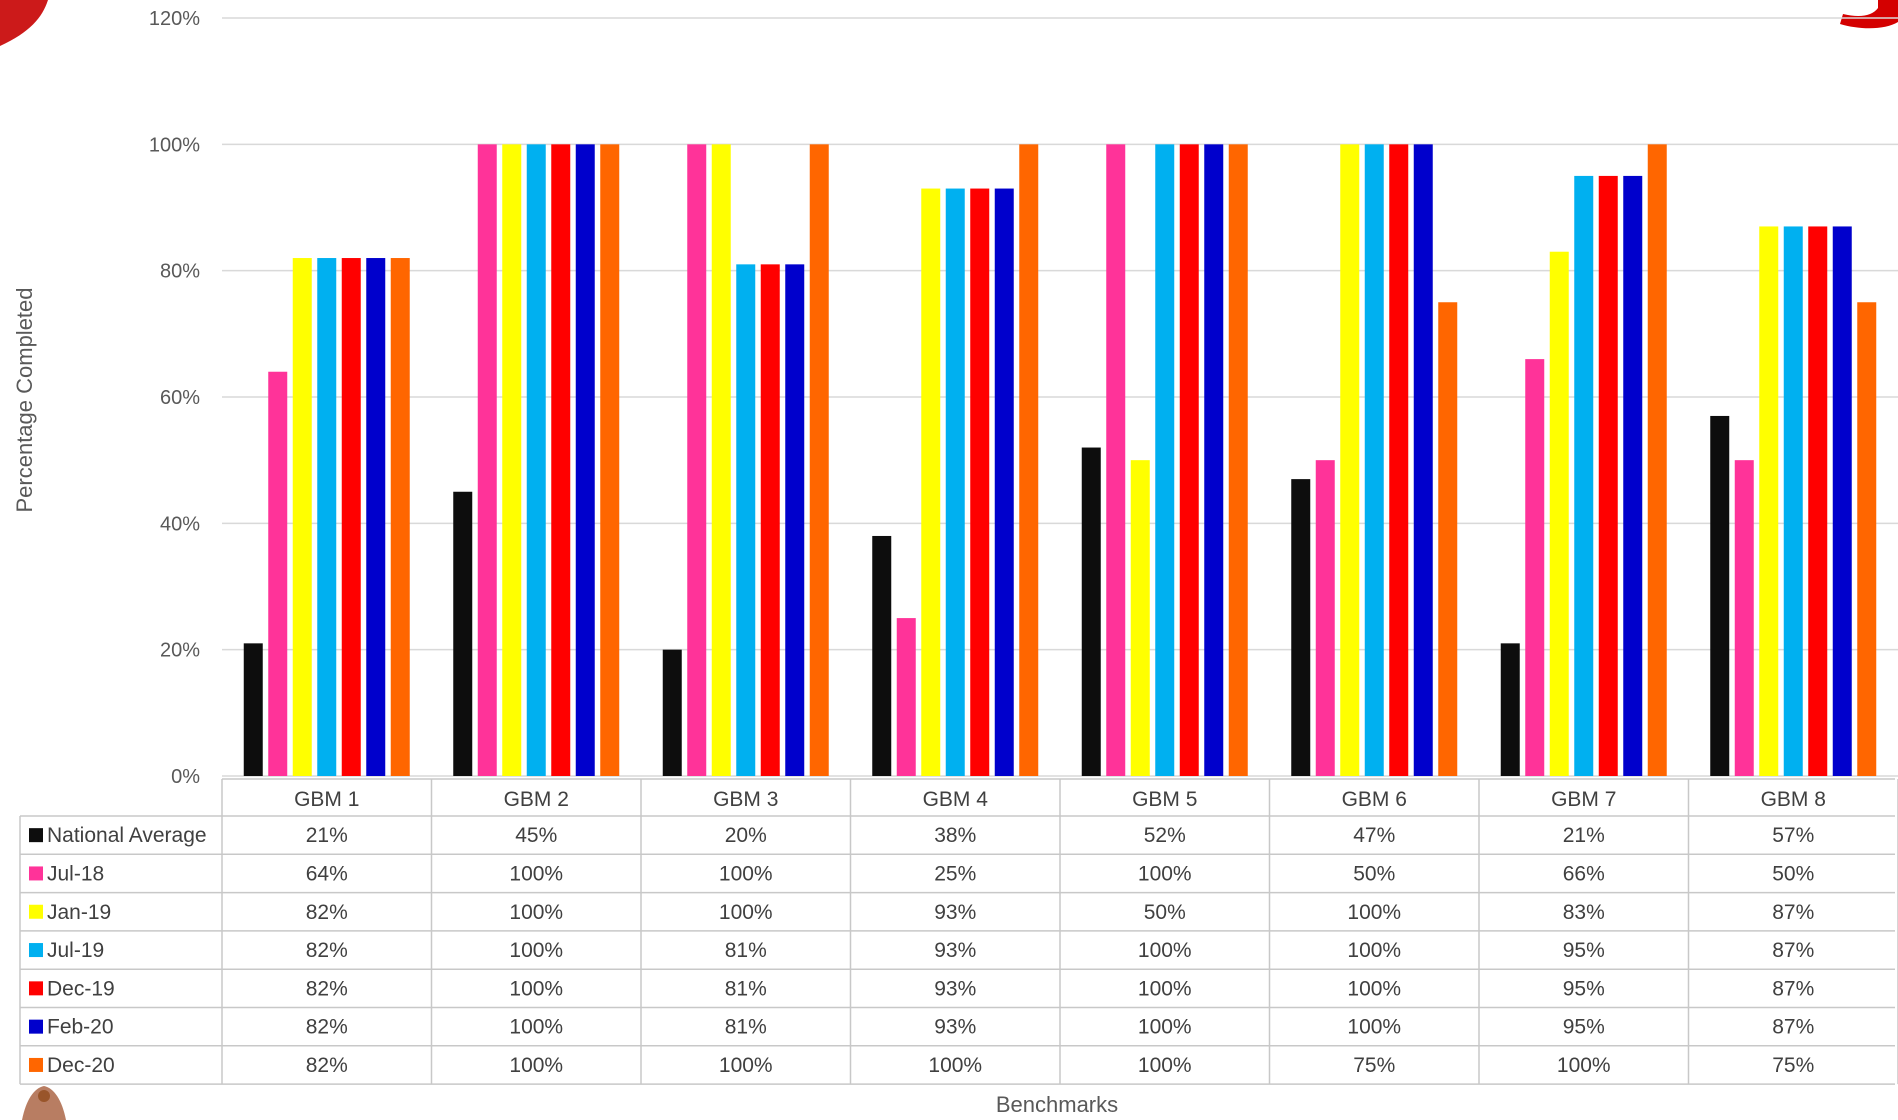 This screenshot has height=1120, width=1898. What do you see at coordinates (185, 777) in the screenshot?
I see `y-tick-label: 0%` at bounding box center [185, 777].